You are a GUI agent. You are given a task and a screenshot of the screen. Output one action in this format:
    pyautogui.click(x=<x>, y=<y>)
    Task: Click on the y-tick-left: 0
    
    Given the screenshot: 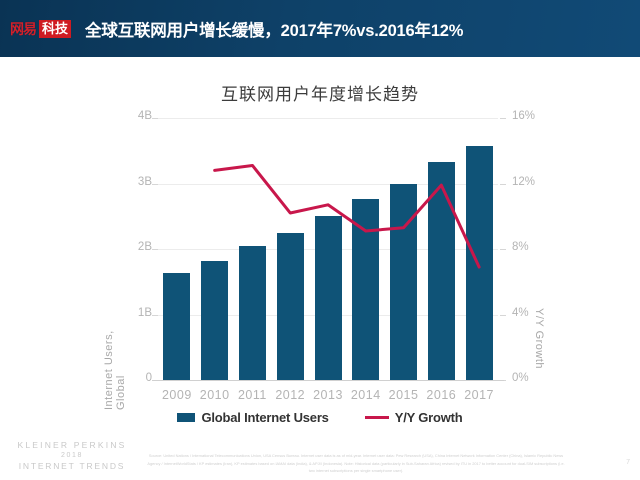 What is the action you would take?
    pyautogui.click(x=148, y=378)
    